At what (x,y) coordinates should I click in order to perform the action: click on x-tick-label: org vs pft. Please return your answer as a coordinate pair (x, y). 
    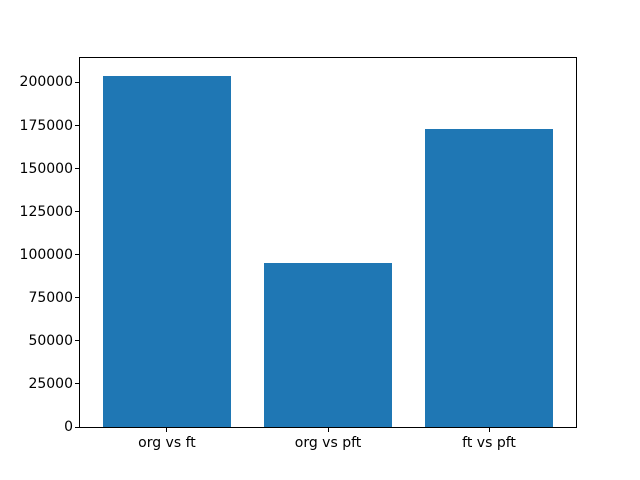
    Looking at the image, I should click on (328, 443).